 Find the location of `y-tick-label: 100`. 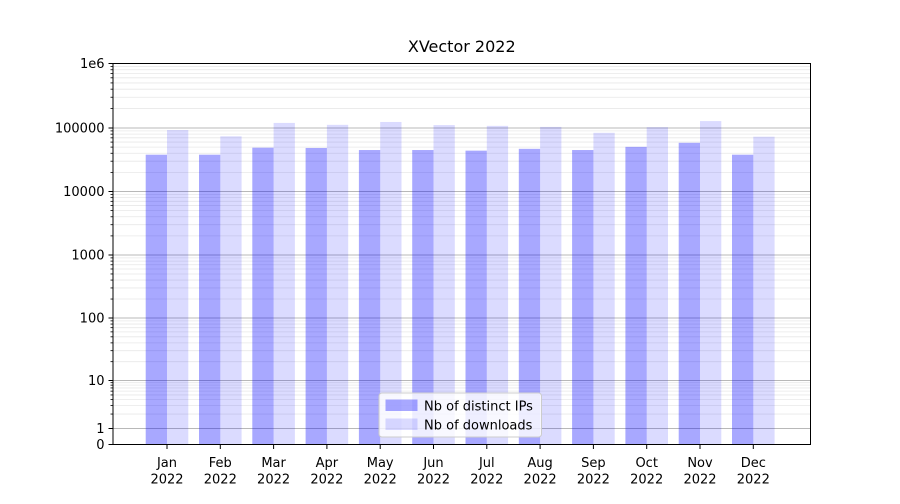

y-tick-label: 100 is located at coordinates (92, 319).